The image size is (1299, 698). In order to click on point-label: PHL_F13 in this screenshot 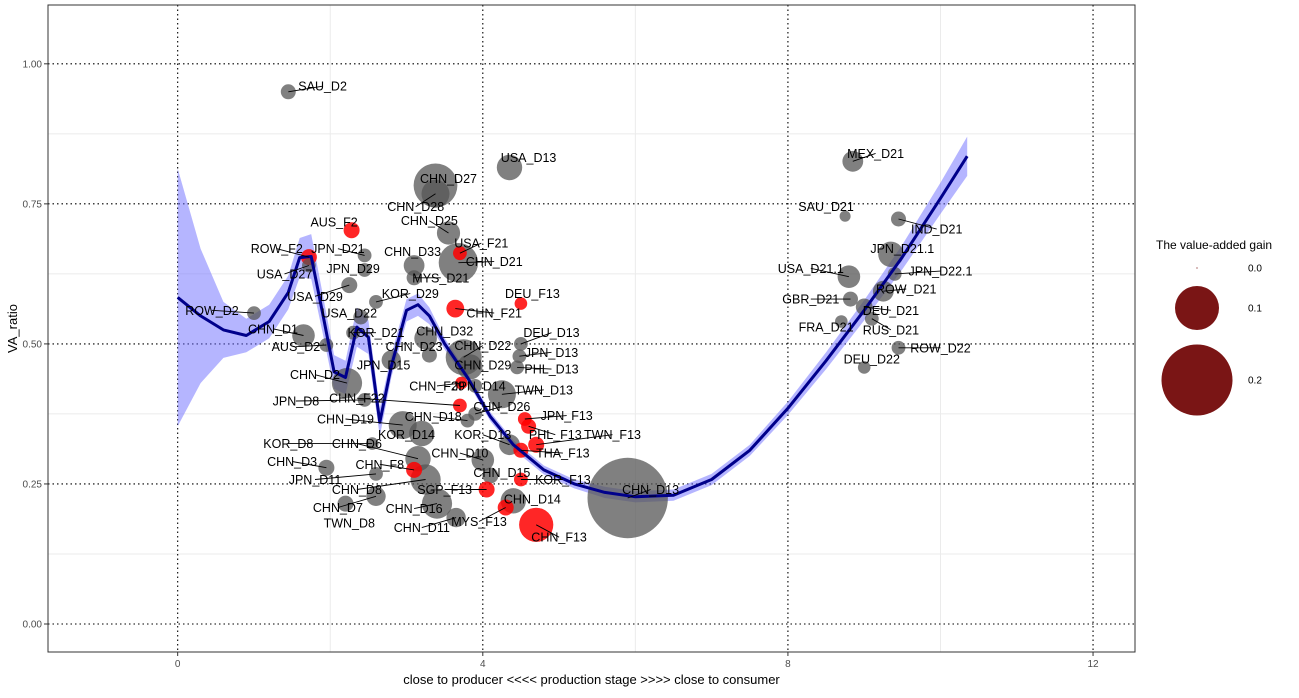, I will do `click(555, 435)`.